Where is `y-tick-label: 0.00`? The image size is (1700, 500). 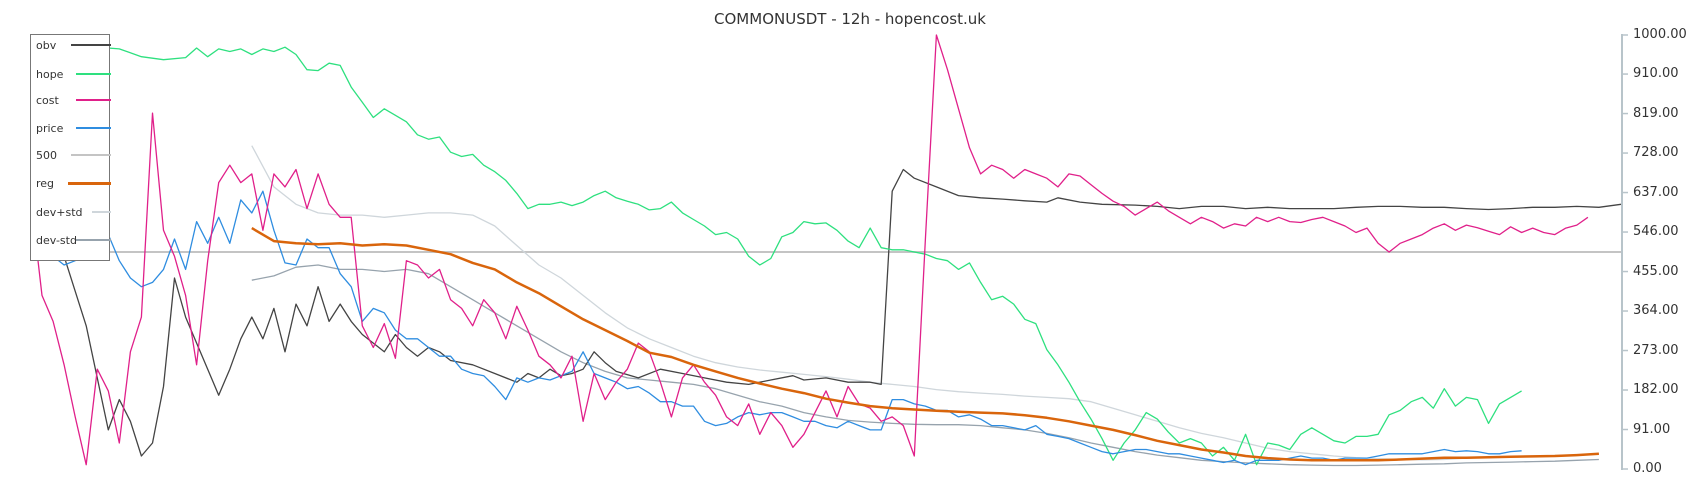 y-tick-label: 0.00 is located at coordinates (1647, 468).